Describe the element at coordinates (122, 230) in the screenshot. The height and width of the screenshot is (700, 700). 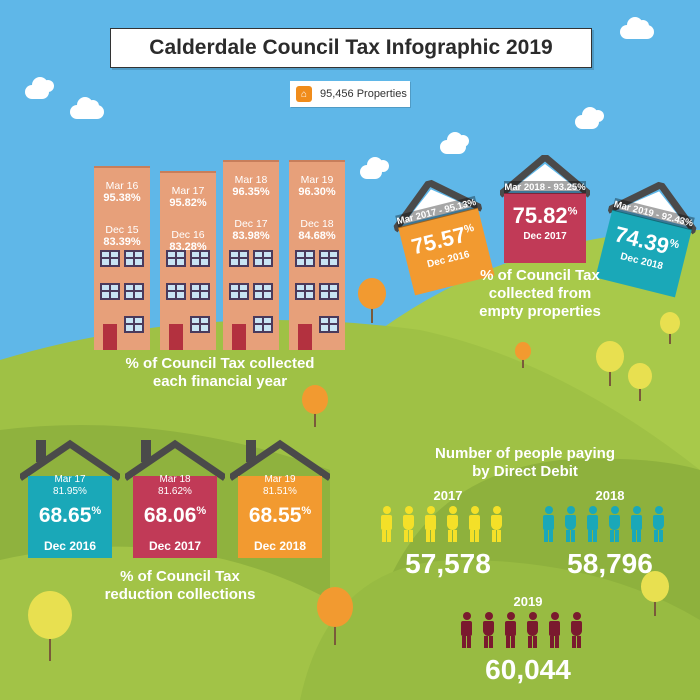
I see `december-period: Dec 15` at that location.